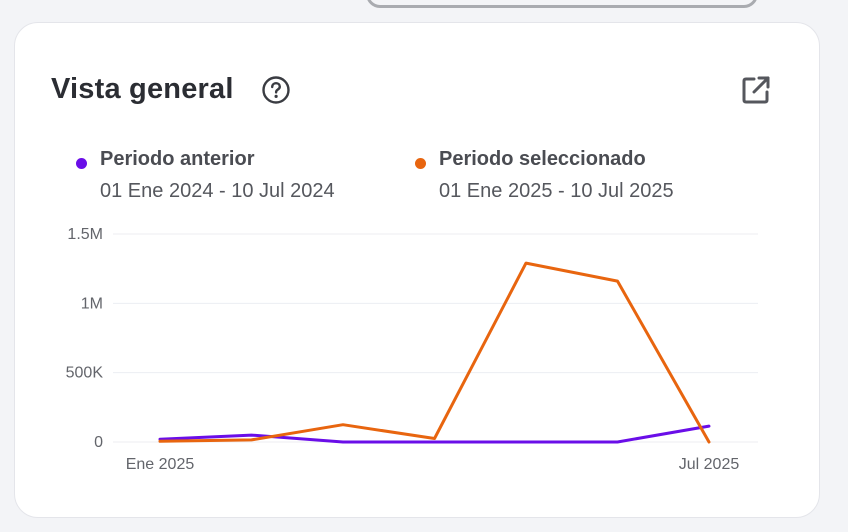 This screenshot has width=848, height=532. Describe the element at coordinates (85, 373) in the screenshot. I see `y-tick-label: 500K` at that location.